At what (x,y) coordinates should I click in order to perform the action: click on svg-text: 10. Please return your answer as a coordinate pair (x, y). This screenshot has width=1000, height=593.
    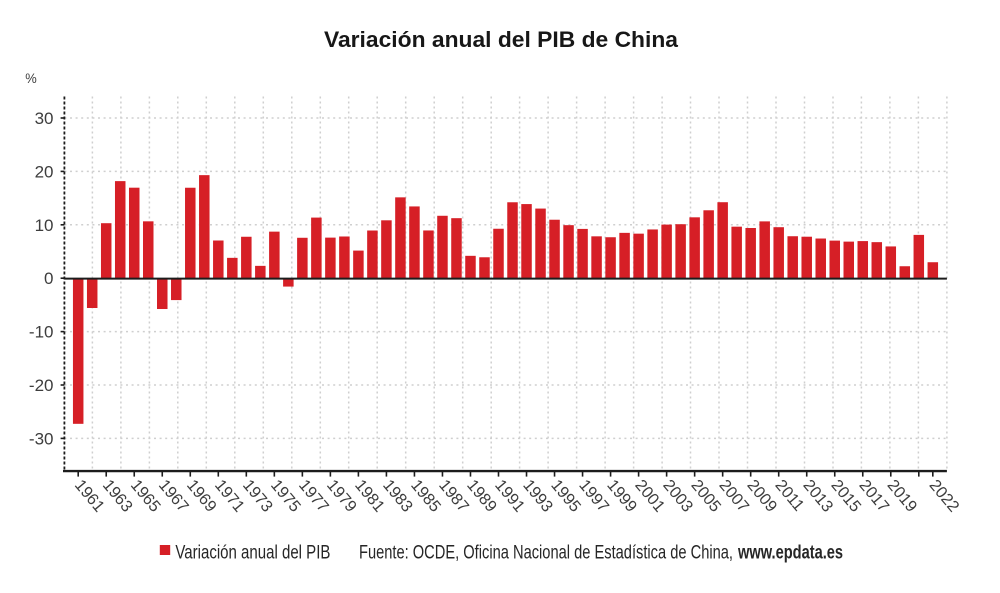
    Looking at the image, I should click on (44, 225).